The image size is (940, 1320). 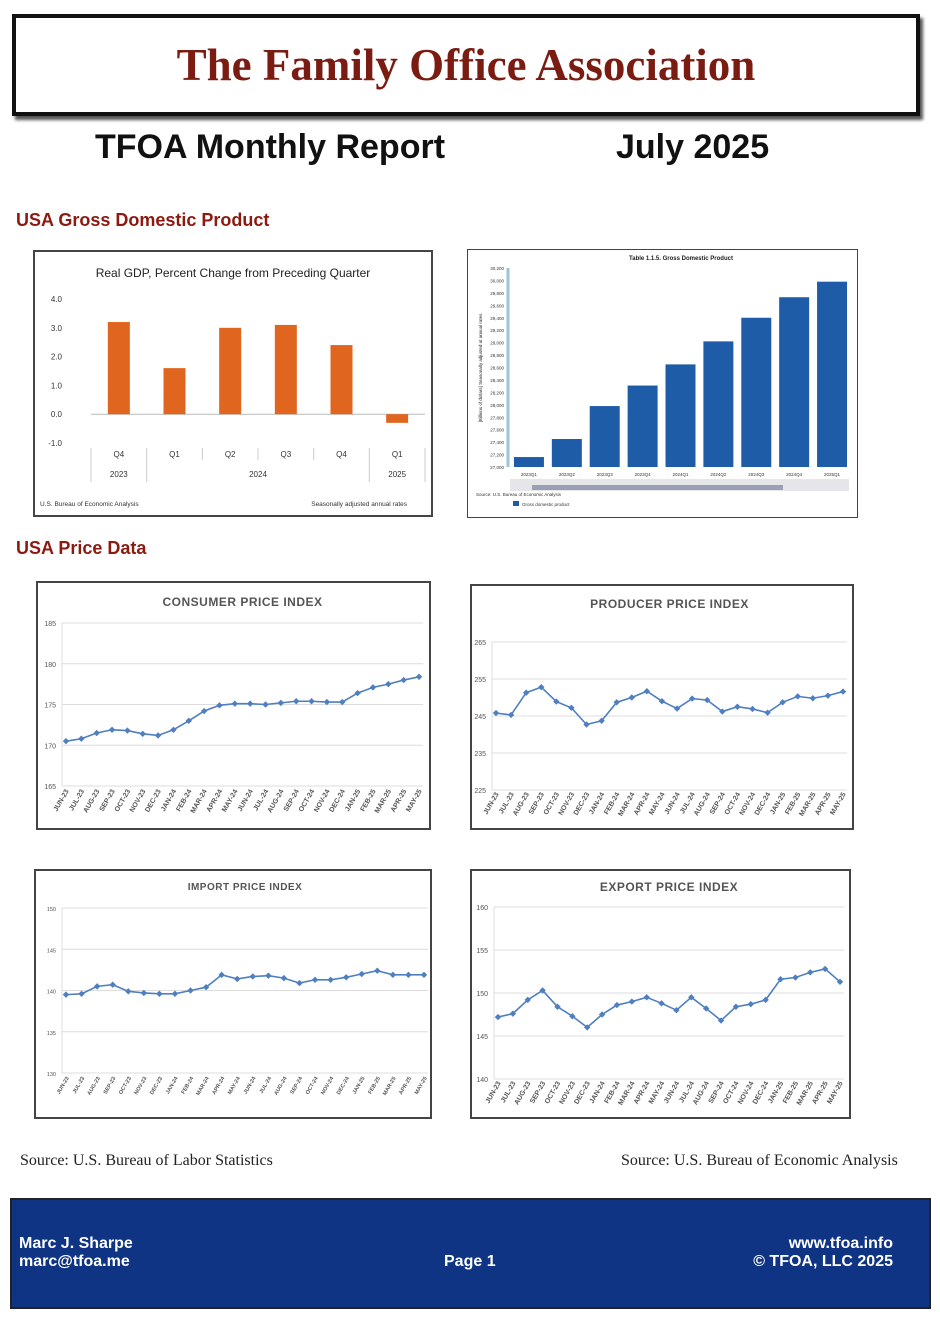 I want to click on year-label: 2025, so click(x=397, y=474).